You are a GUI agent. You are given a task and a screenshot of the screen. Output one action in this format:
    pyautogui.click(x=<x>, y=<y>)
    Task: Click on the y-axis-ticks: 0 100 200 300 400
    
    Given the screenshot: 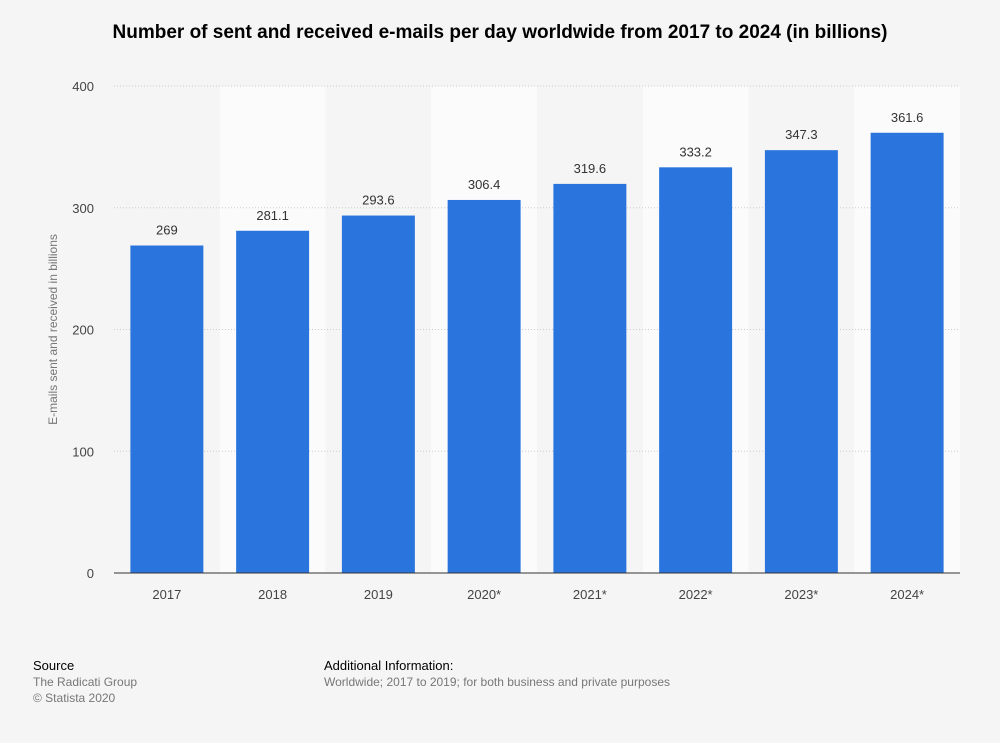 What is the action you would take?
    pyautogui.click(x=83, y=330)
    